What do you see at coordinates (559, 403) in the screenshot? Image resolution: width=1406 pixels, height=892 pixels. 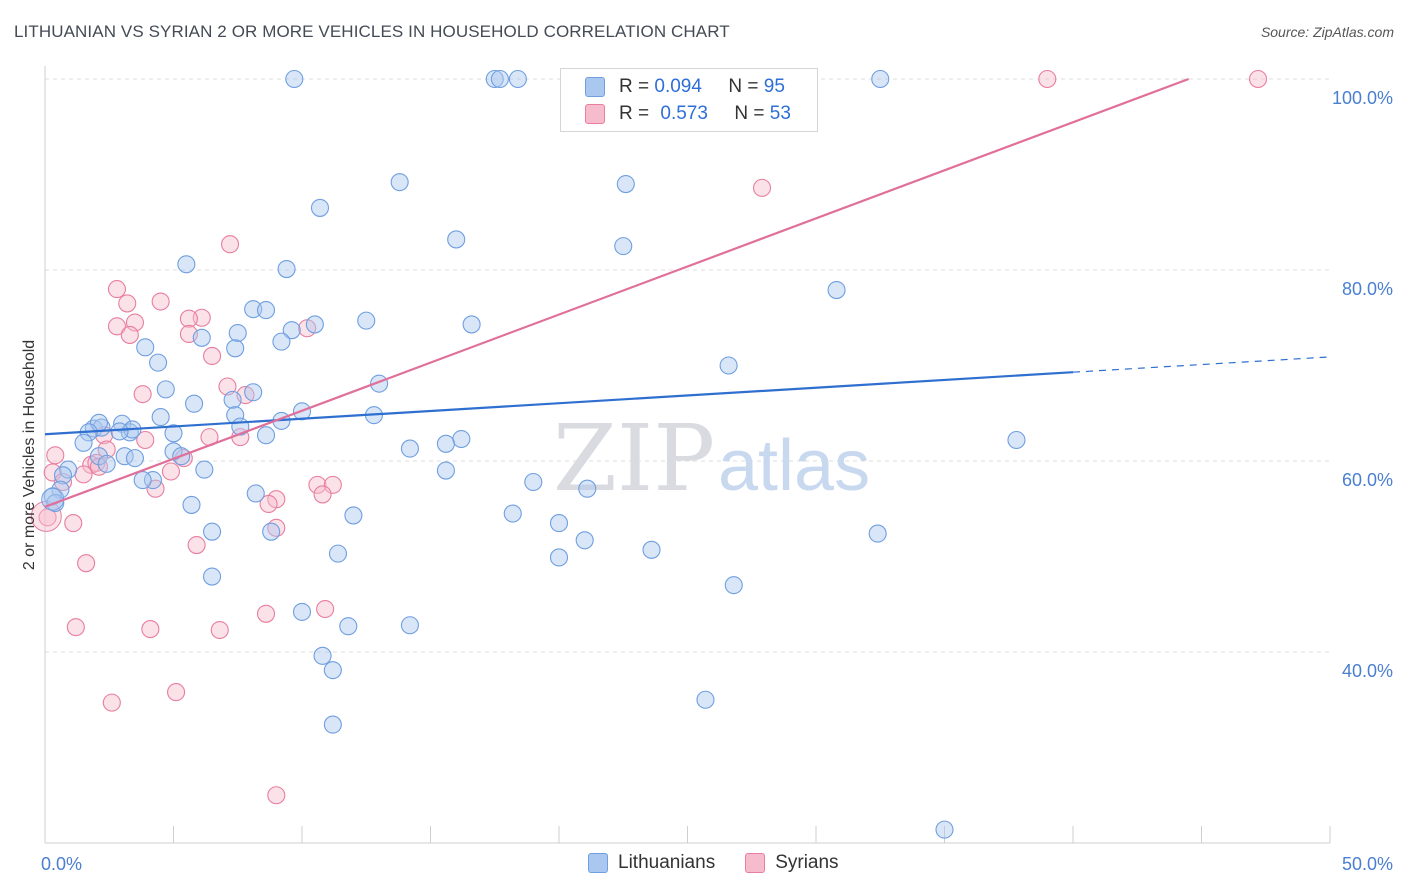 I see `lithuanian-trend-line` at bounding box center [559, 403].